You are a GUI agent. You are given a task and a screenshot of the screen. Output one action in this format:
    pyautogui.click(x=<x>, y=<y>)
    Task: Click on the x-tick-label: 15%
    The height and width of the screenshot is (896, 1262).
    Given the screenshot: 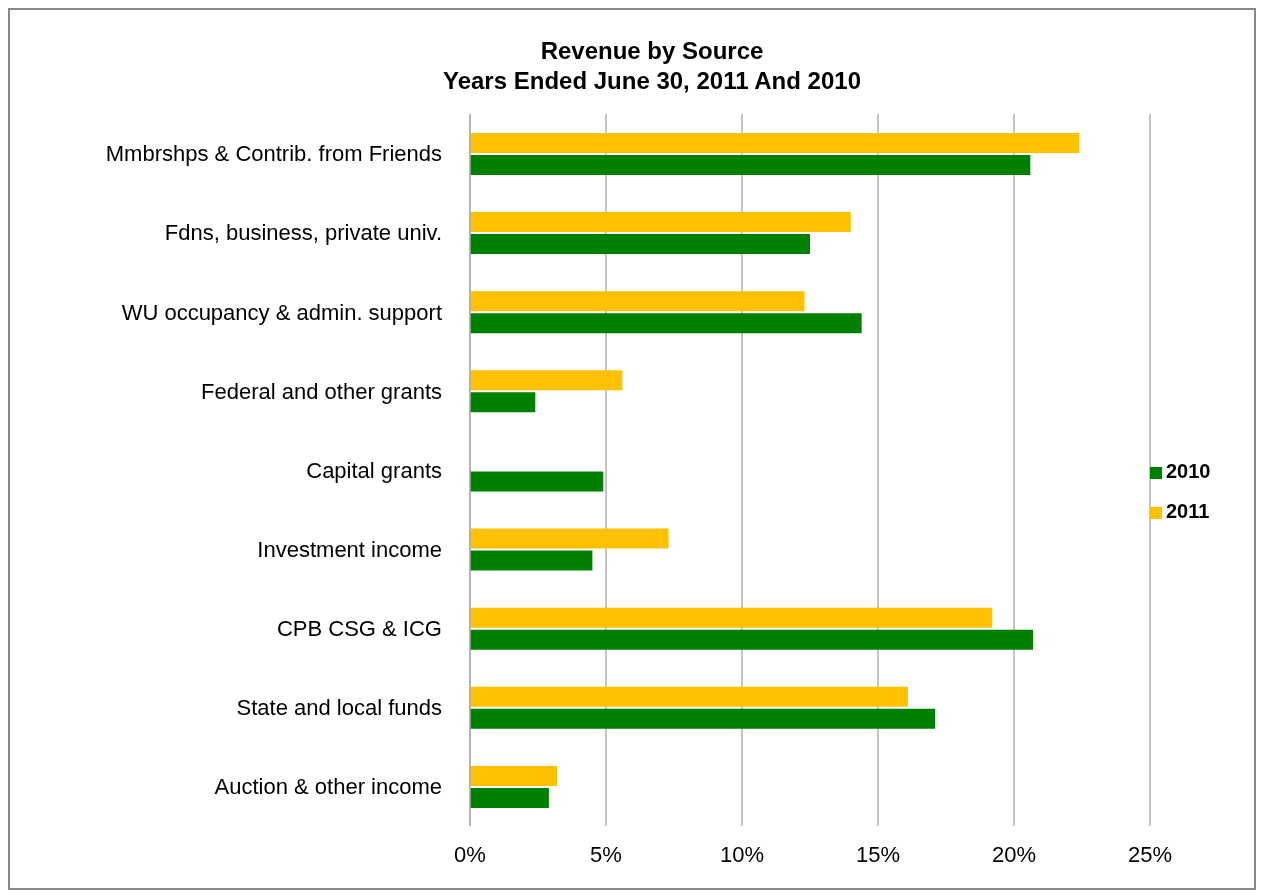 What is the action you would take?
    pyautogui.click(x=878, y=854)
    